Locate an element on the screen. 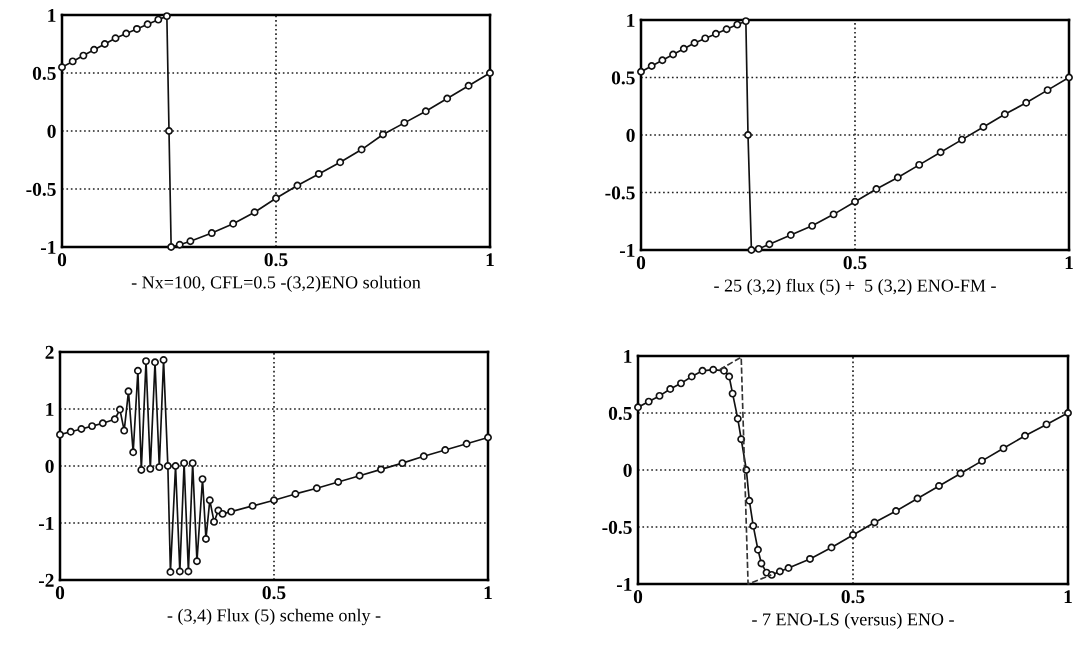 Image resolution: width=1086 pixels, height=651 pixels. x-axis-title: - (3,4) Flux (5) scheme only - is located at coordinates (274, 617).